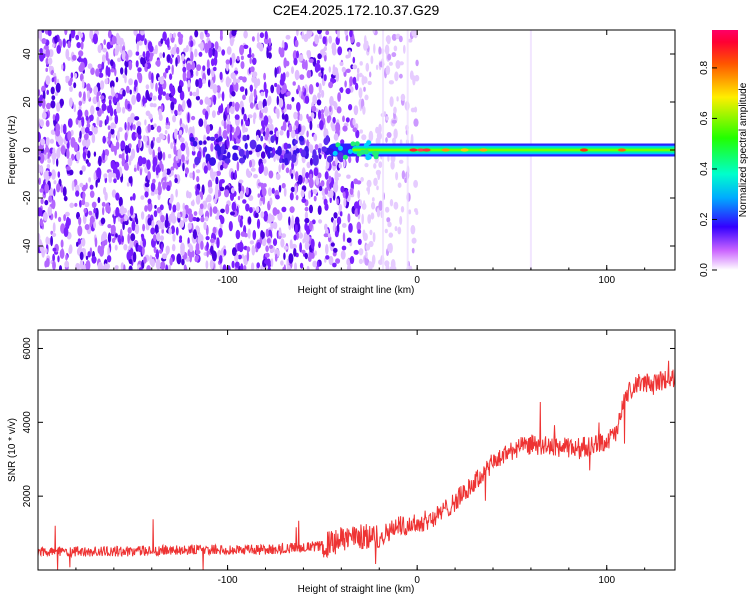 The width and height of the screenshot is (750, 600). I want to click on signal-peak, so click(584, 150).